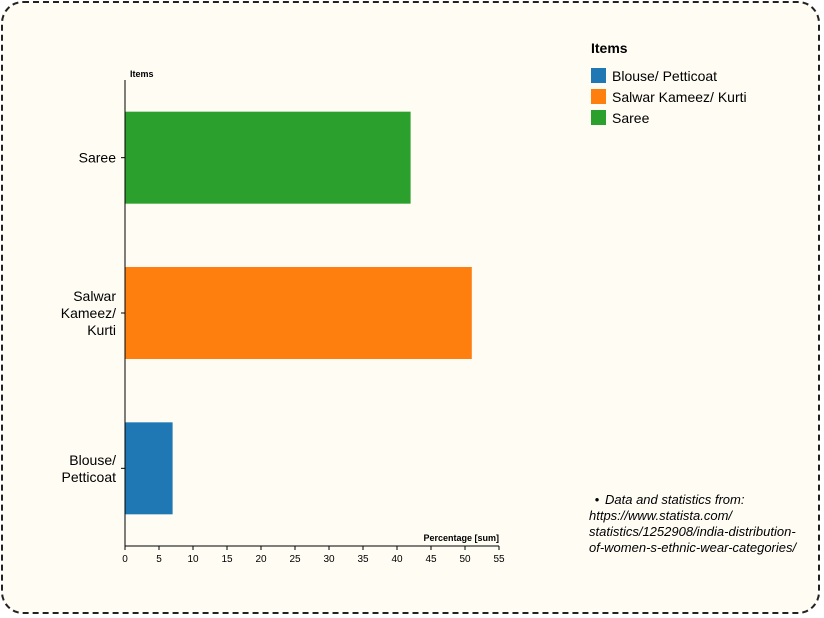  Describe the element at coordinates (94, 296) in the screenshot. I see `y-tick-label-1-0: Salwar` at that location.